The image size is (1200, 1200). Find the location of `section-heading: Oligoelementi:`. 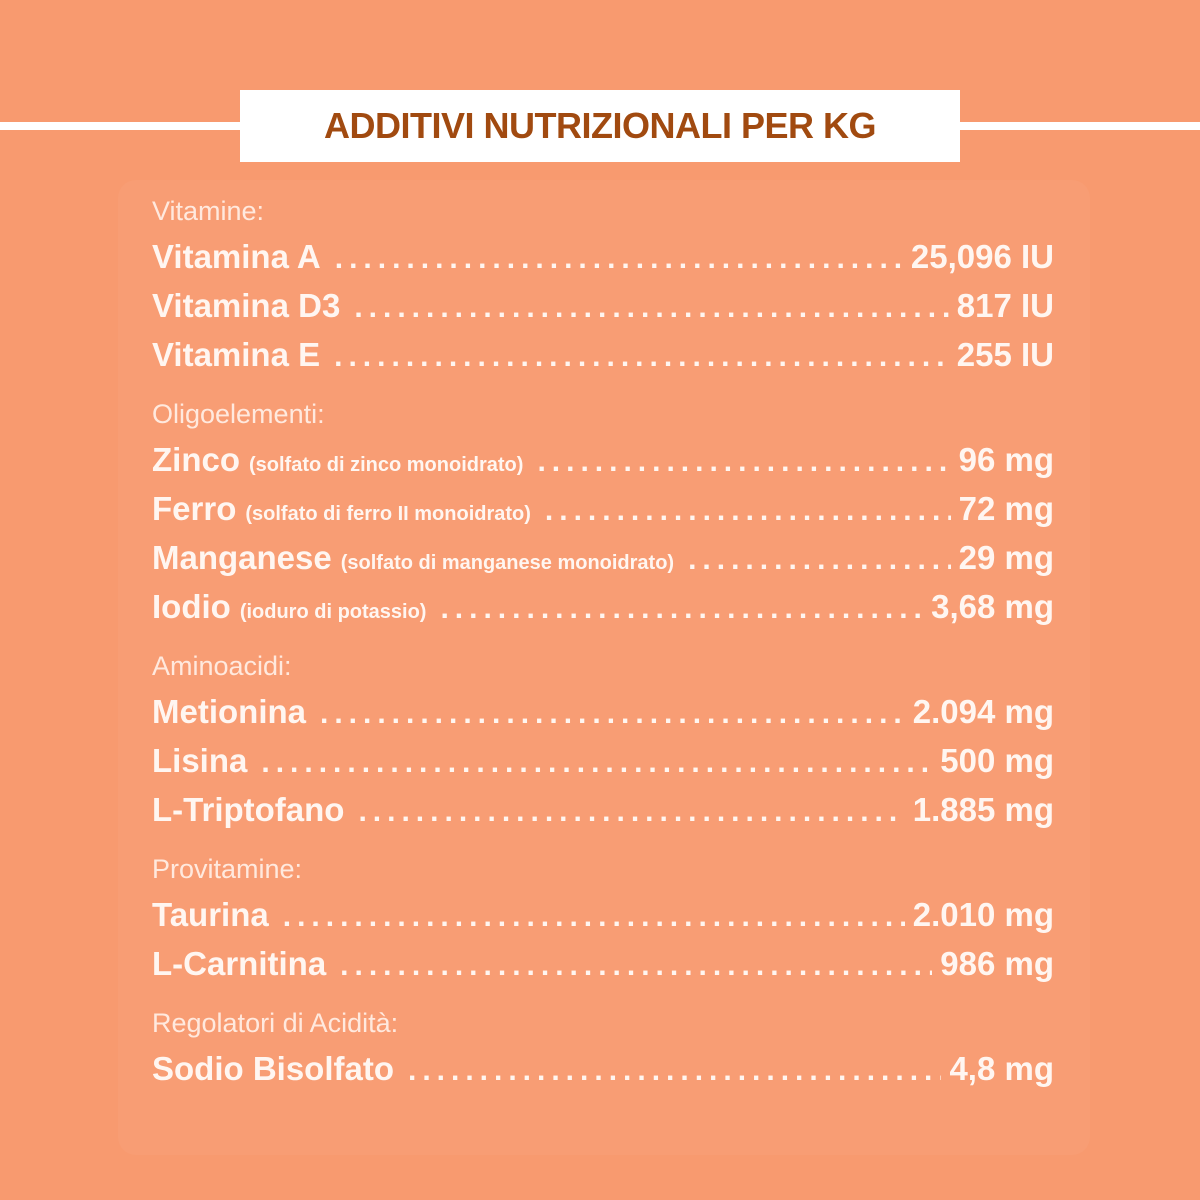

section-heading: Oligoelementi: is located at coordinates (238, 414).